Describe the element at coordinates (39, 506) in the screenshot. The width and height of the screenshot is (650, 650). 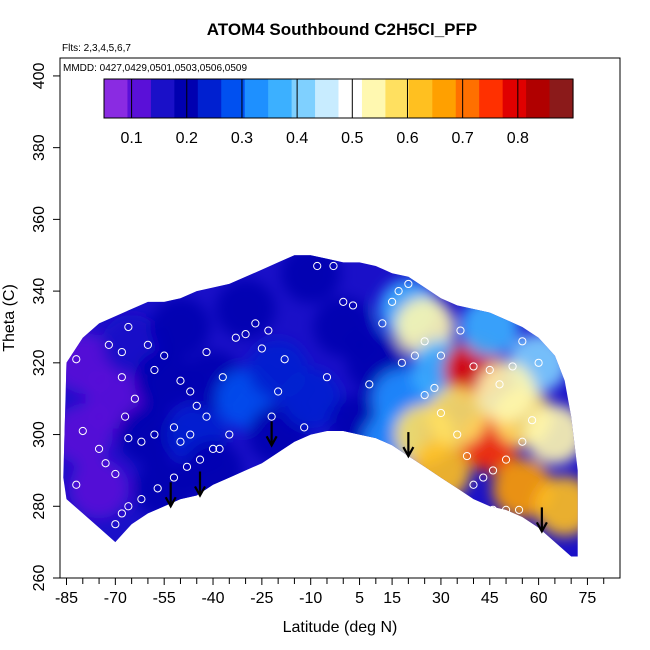
I see `y-tick-label: 280` at that location.